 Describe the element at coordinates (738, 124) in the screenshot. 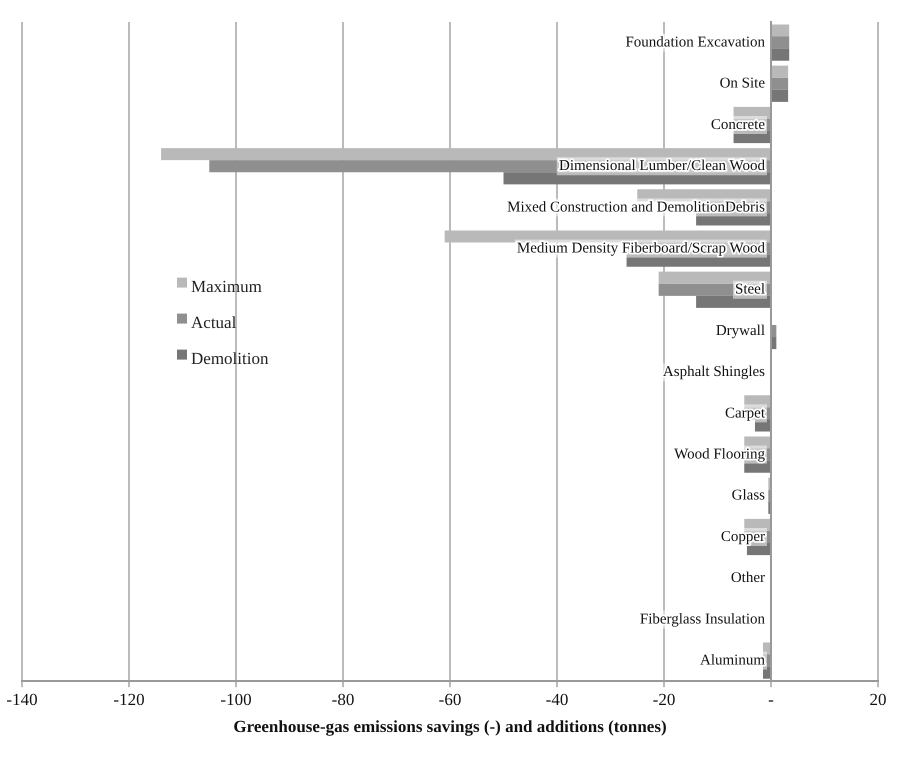

I see `y-tick-label: Concrete` at that location.